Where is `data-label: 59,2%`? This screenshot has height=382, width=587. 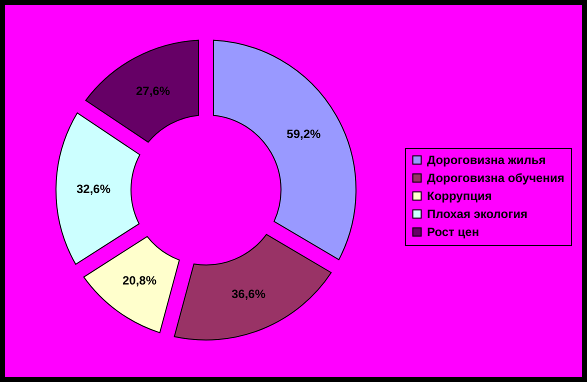 data-label: 59,2% is located at coordinates (304, 134).